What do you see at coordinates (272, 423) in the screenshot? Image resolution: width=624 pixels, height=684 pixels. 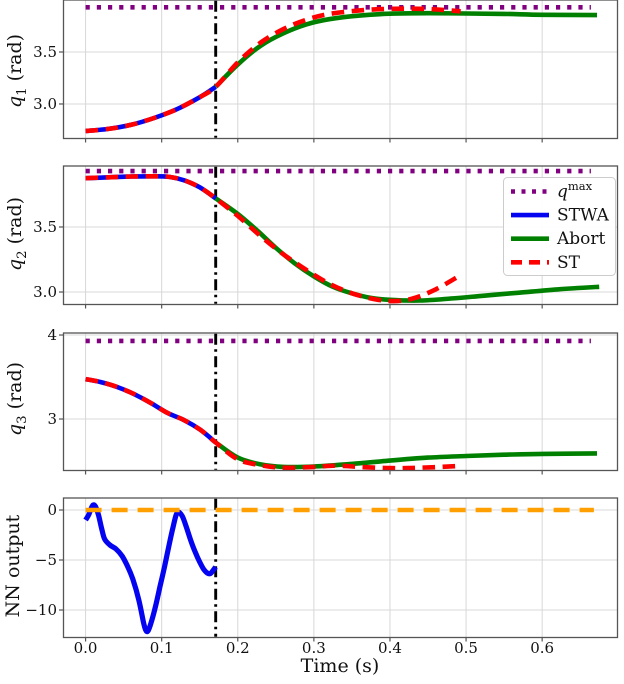 I see `series-ST-q3` at bounding box center [272, 423].